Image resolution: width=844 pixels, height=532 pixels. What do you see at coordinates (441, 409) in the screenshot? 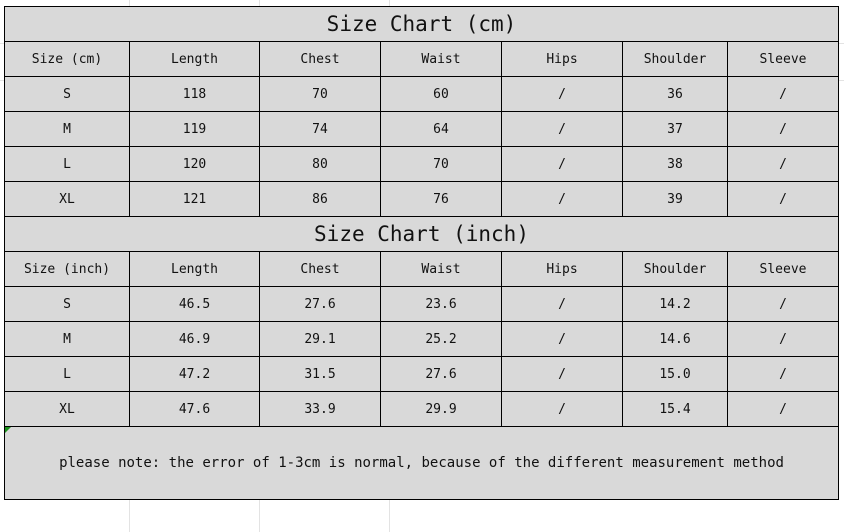
I see `table-cell: 29.9` at bounding box center [441, 409].